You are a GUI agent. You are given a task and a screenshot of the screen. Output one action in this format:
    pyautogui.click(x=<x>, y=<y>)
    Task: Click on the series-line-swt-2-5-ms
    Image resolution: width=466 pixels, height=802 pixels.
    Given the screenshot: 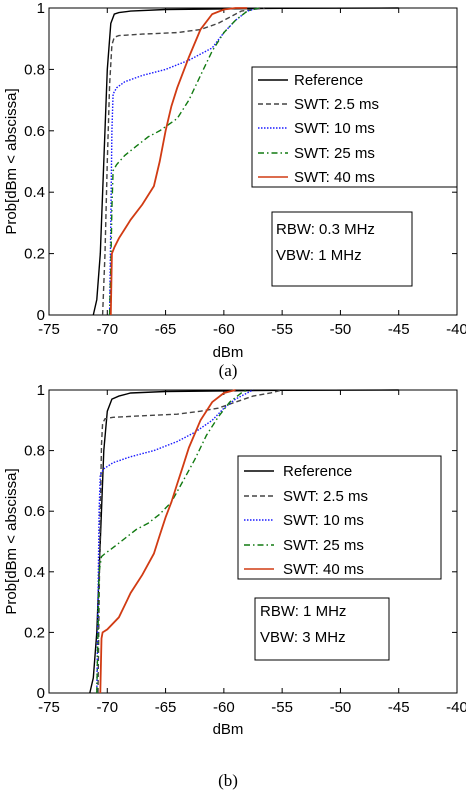 What is the action you would take?
    pyautogui.click(x=183, y=161)
    